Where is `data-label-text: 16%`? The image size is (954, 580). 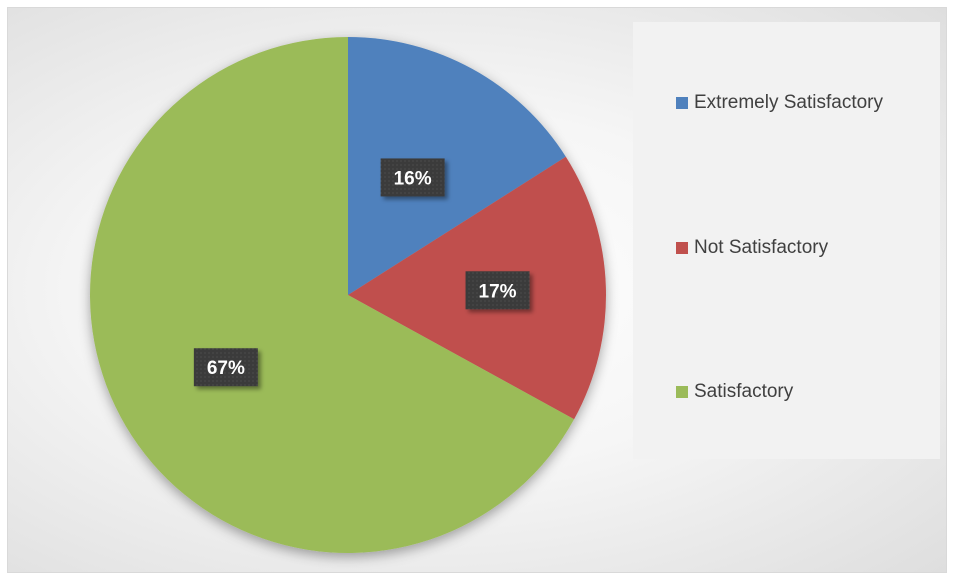
data-label-text: 16% is located at coordinates (413, 178).